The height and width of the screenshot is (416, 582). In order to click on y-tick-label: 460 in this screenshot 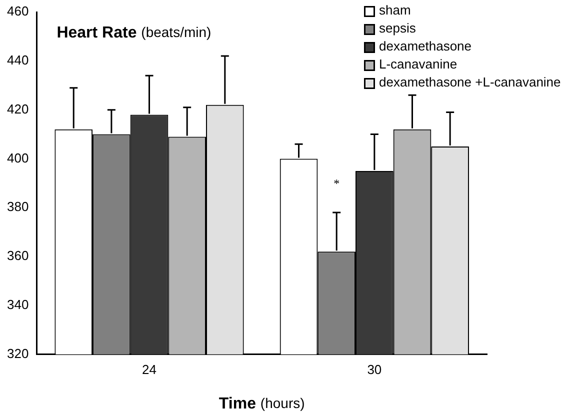, I will do `click(17, 11)`.